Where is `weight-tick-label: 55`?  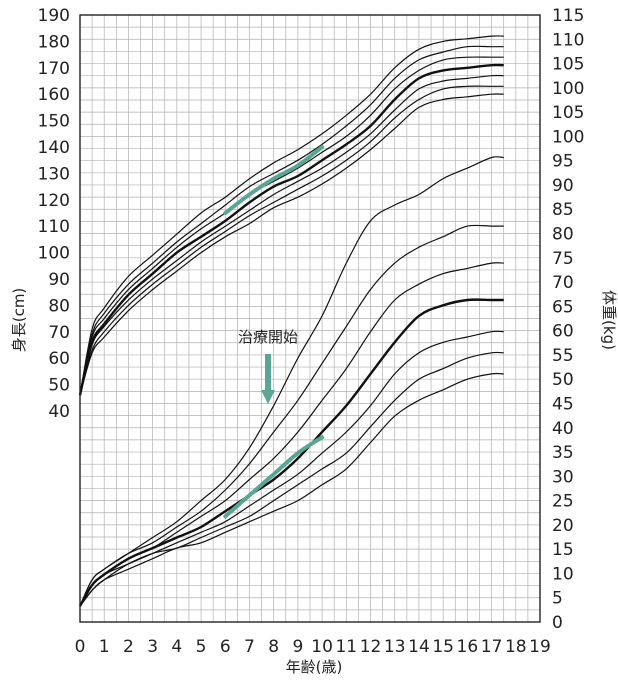
weight-tick-label: 55 is located at coordinates (563, 356).